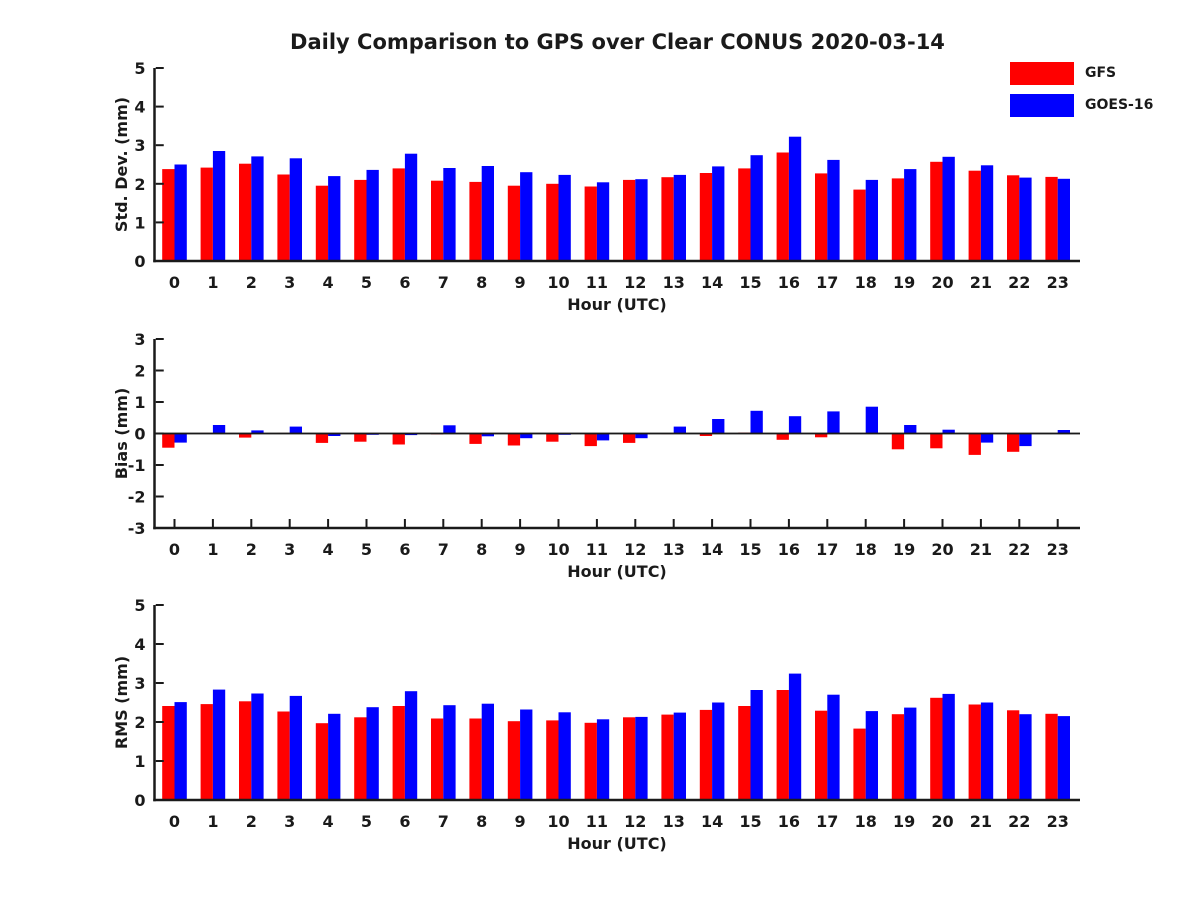 The width and height of the screenshot is (1200, 900). I want to click on y-tick-label: 5, so click(139, 68).